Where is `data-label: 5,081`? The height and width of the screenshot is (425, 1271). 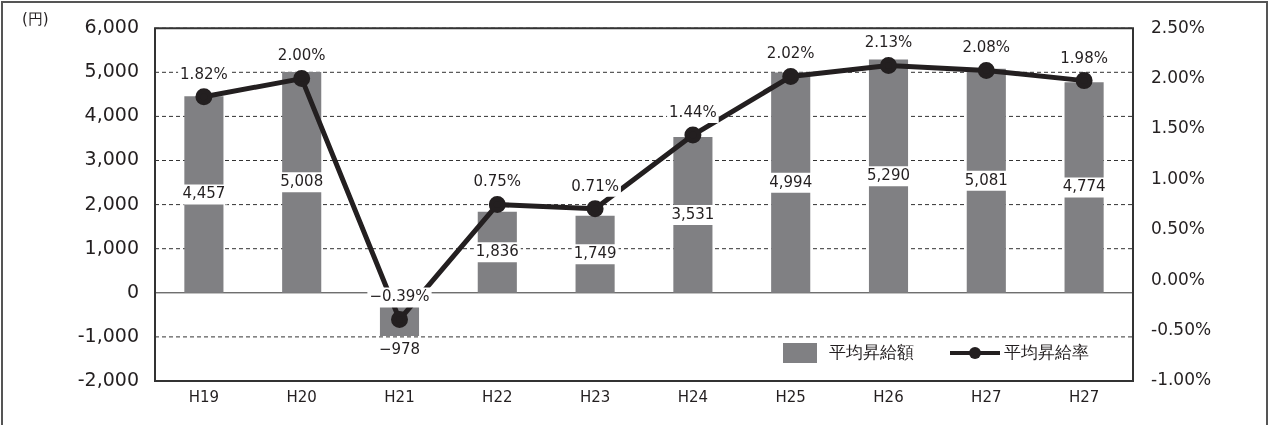
data-label: 5,081 is located at coordinates (986, 179).